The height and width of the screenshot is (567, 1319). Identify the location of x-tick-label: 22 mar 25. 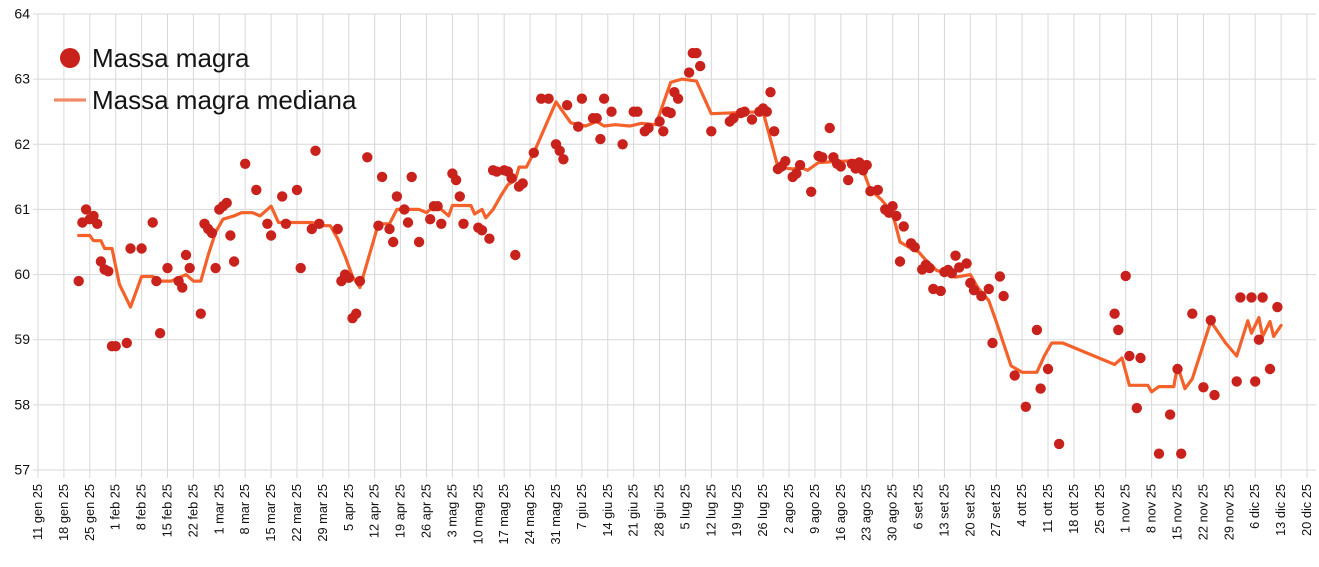
(296, 513).